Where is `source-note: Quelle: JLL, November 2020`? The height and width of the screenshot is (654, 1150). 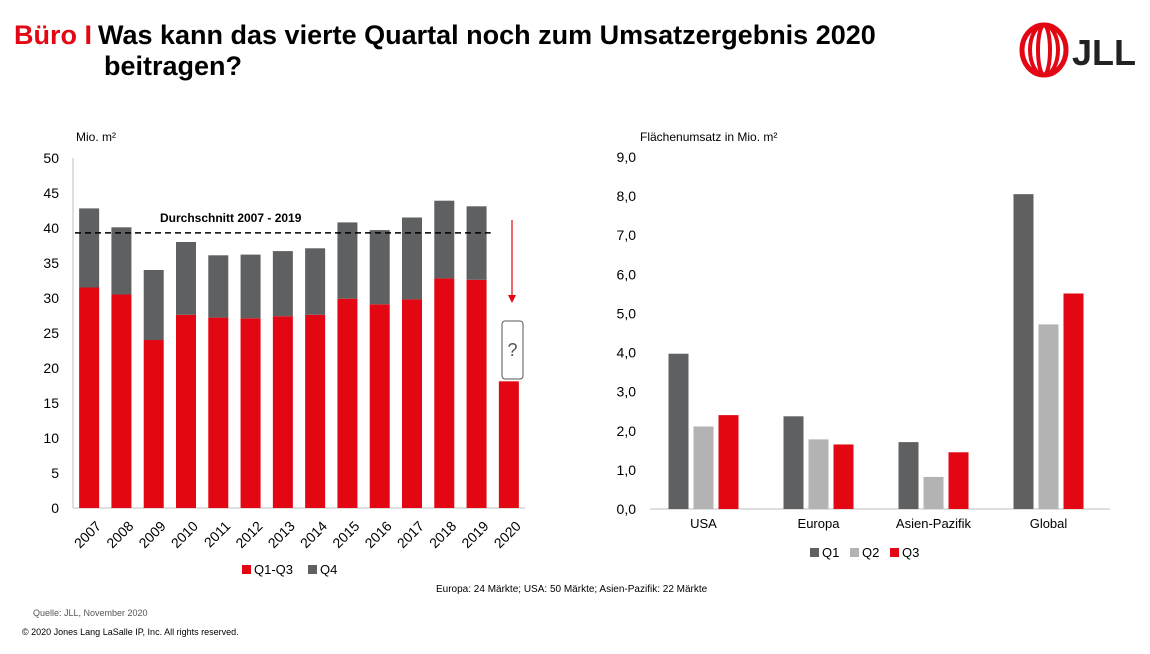
source-note: Quelle: JLL, November 2020 is located at coordinates (90, 613).